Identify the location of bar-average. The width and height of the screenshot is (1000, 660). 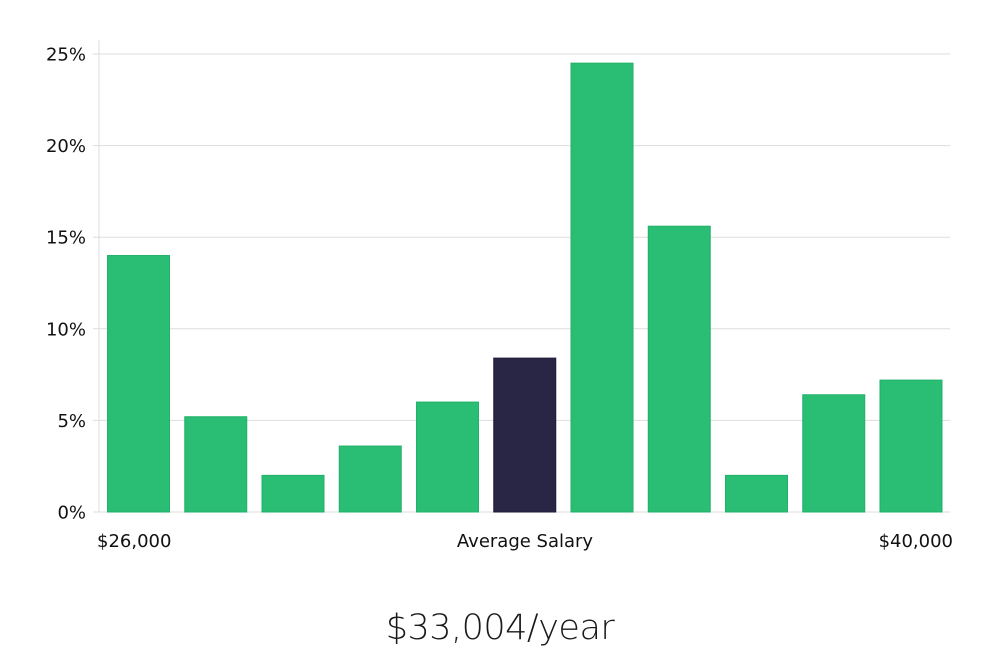
(525, 435).